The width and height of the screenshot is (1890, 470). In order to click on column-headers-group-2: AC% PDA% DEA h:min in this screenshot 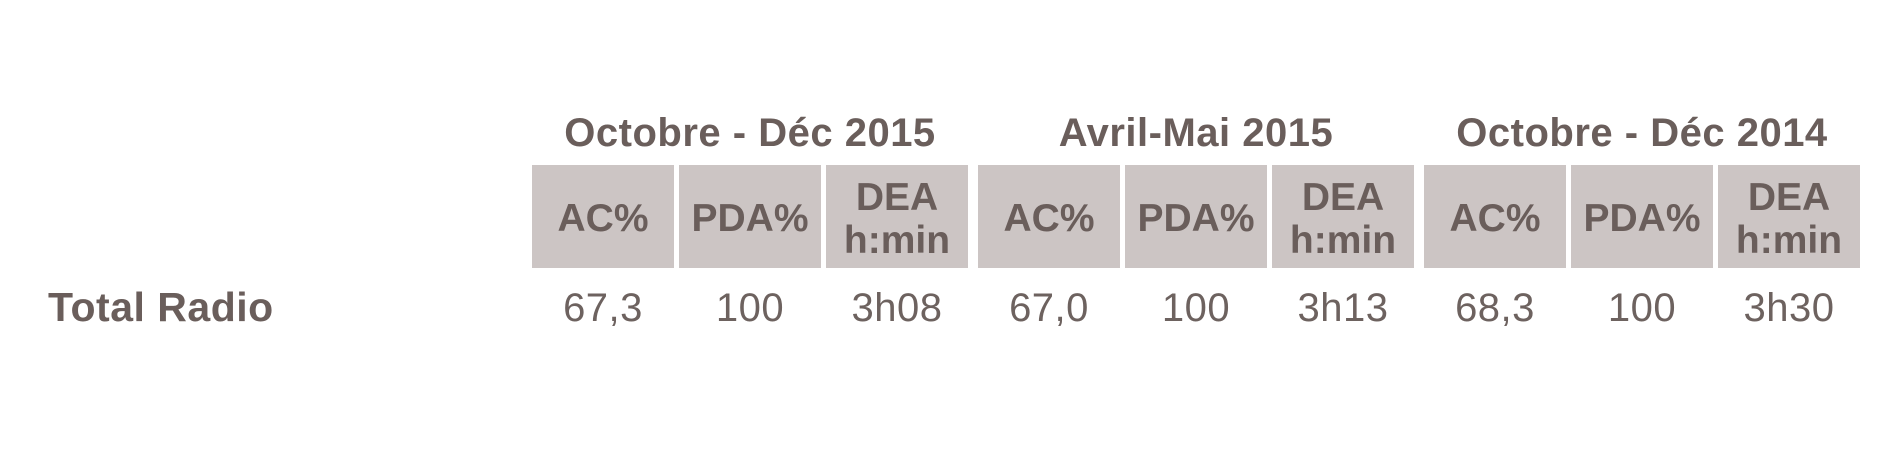, I will do `click(1196, 216)`.